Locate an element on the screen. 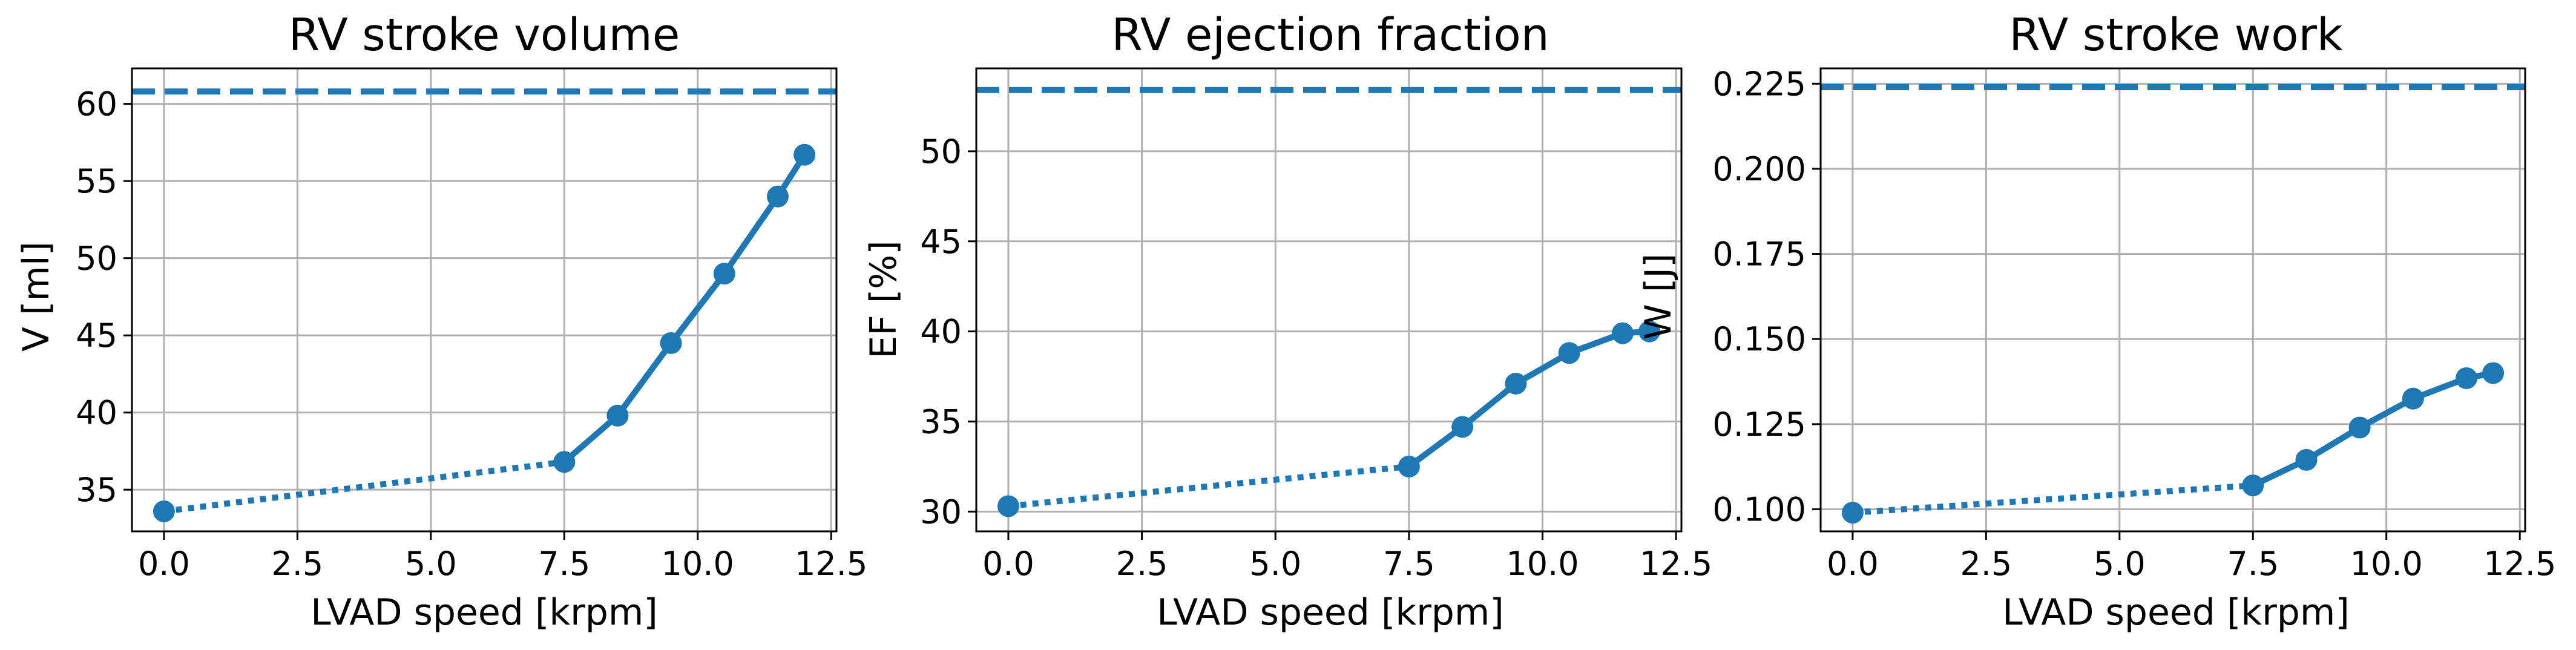 This screenshot has width=2576, height=650. y-tick-label: 0.100 is located at coordinates (1759, 509).